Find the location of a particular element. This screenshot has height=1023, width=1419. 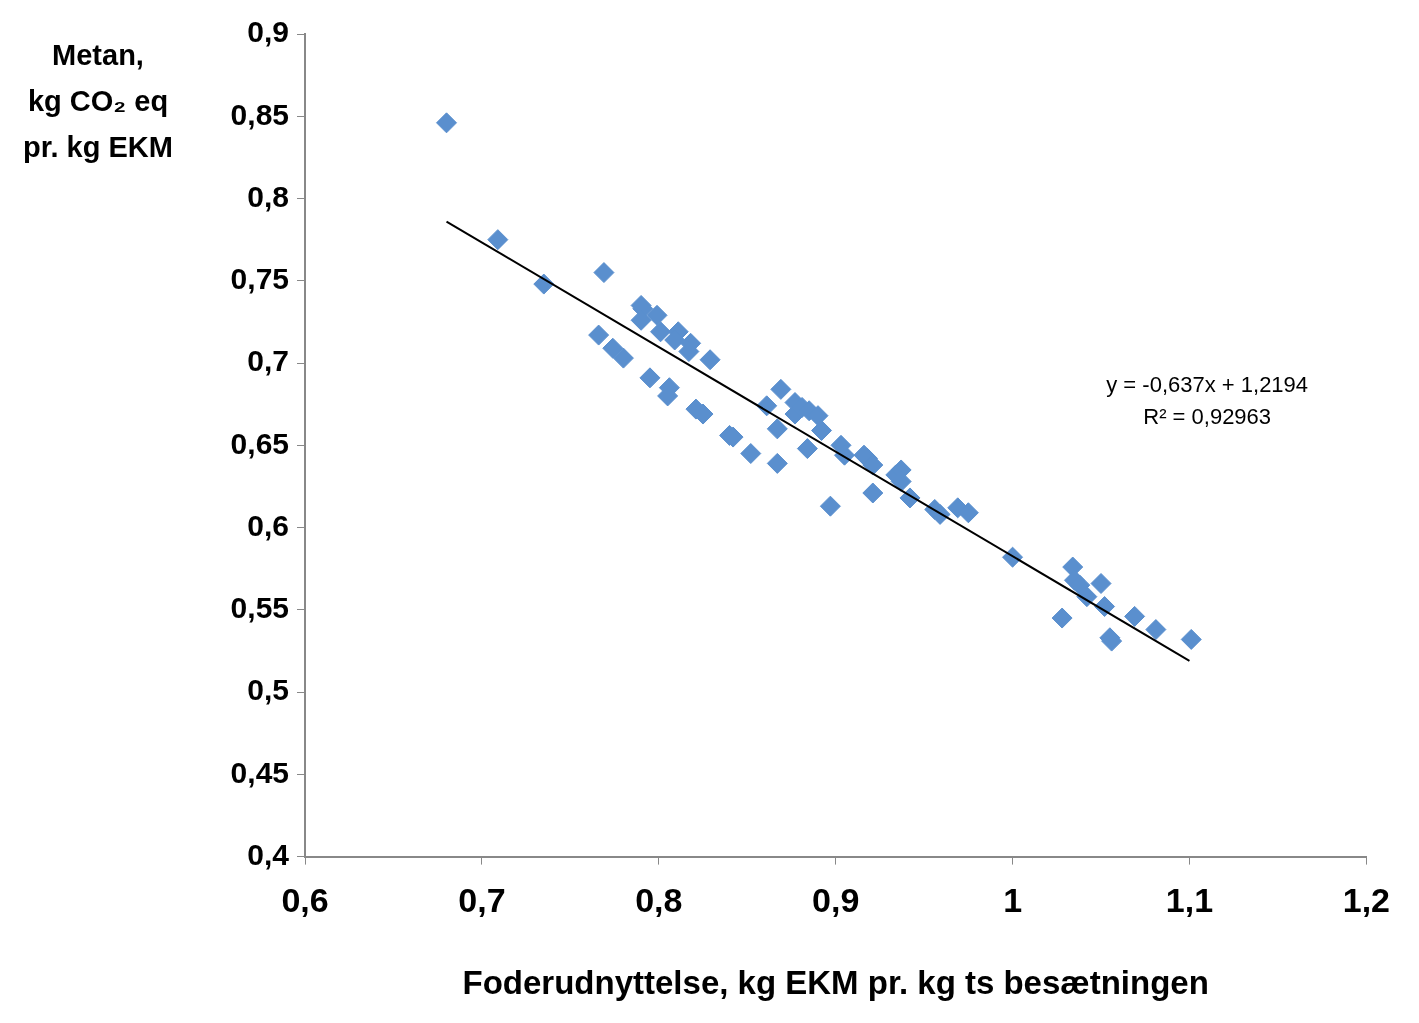

x-tick-label: 0,7 is located at coordinates (482, 900).